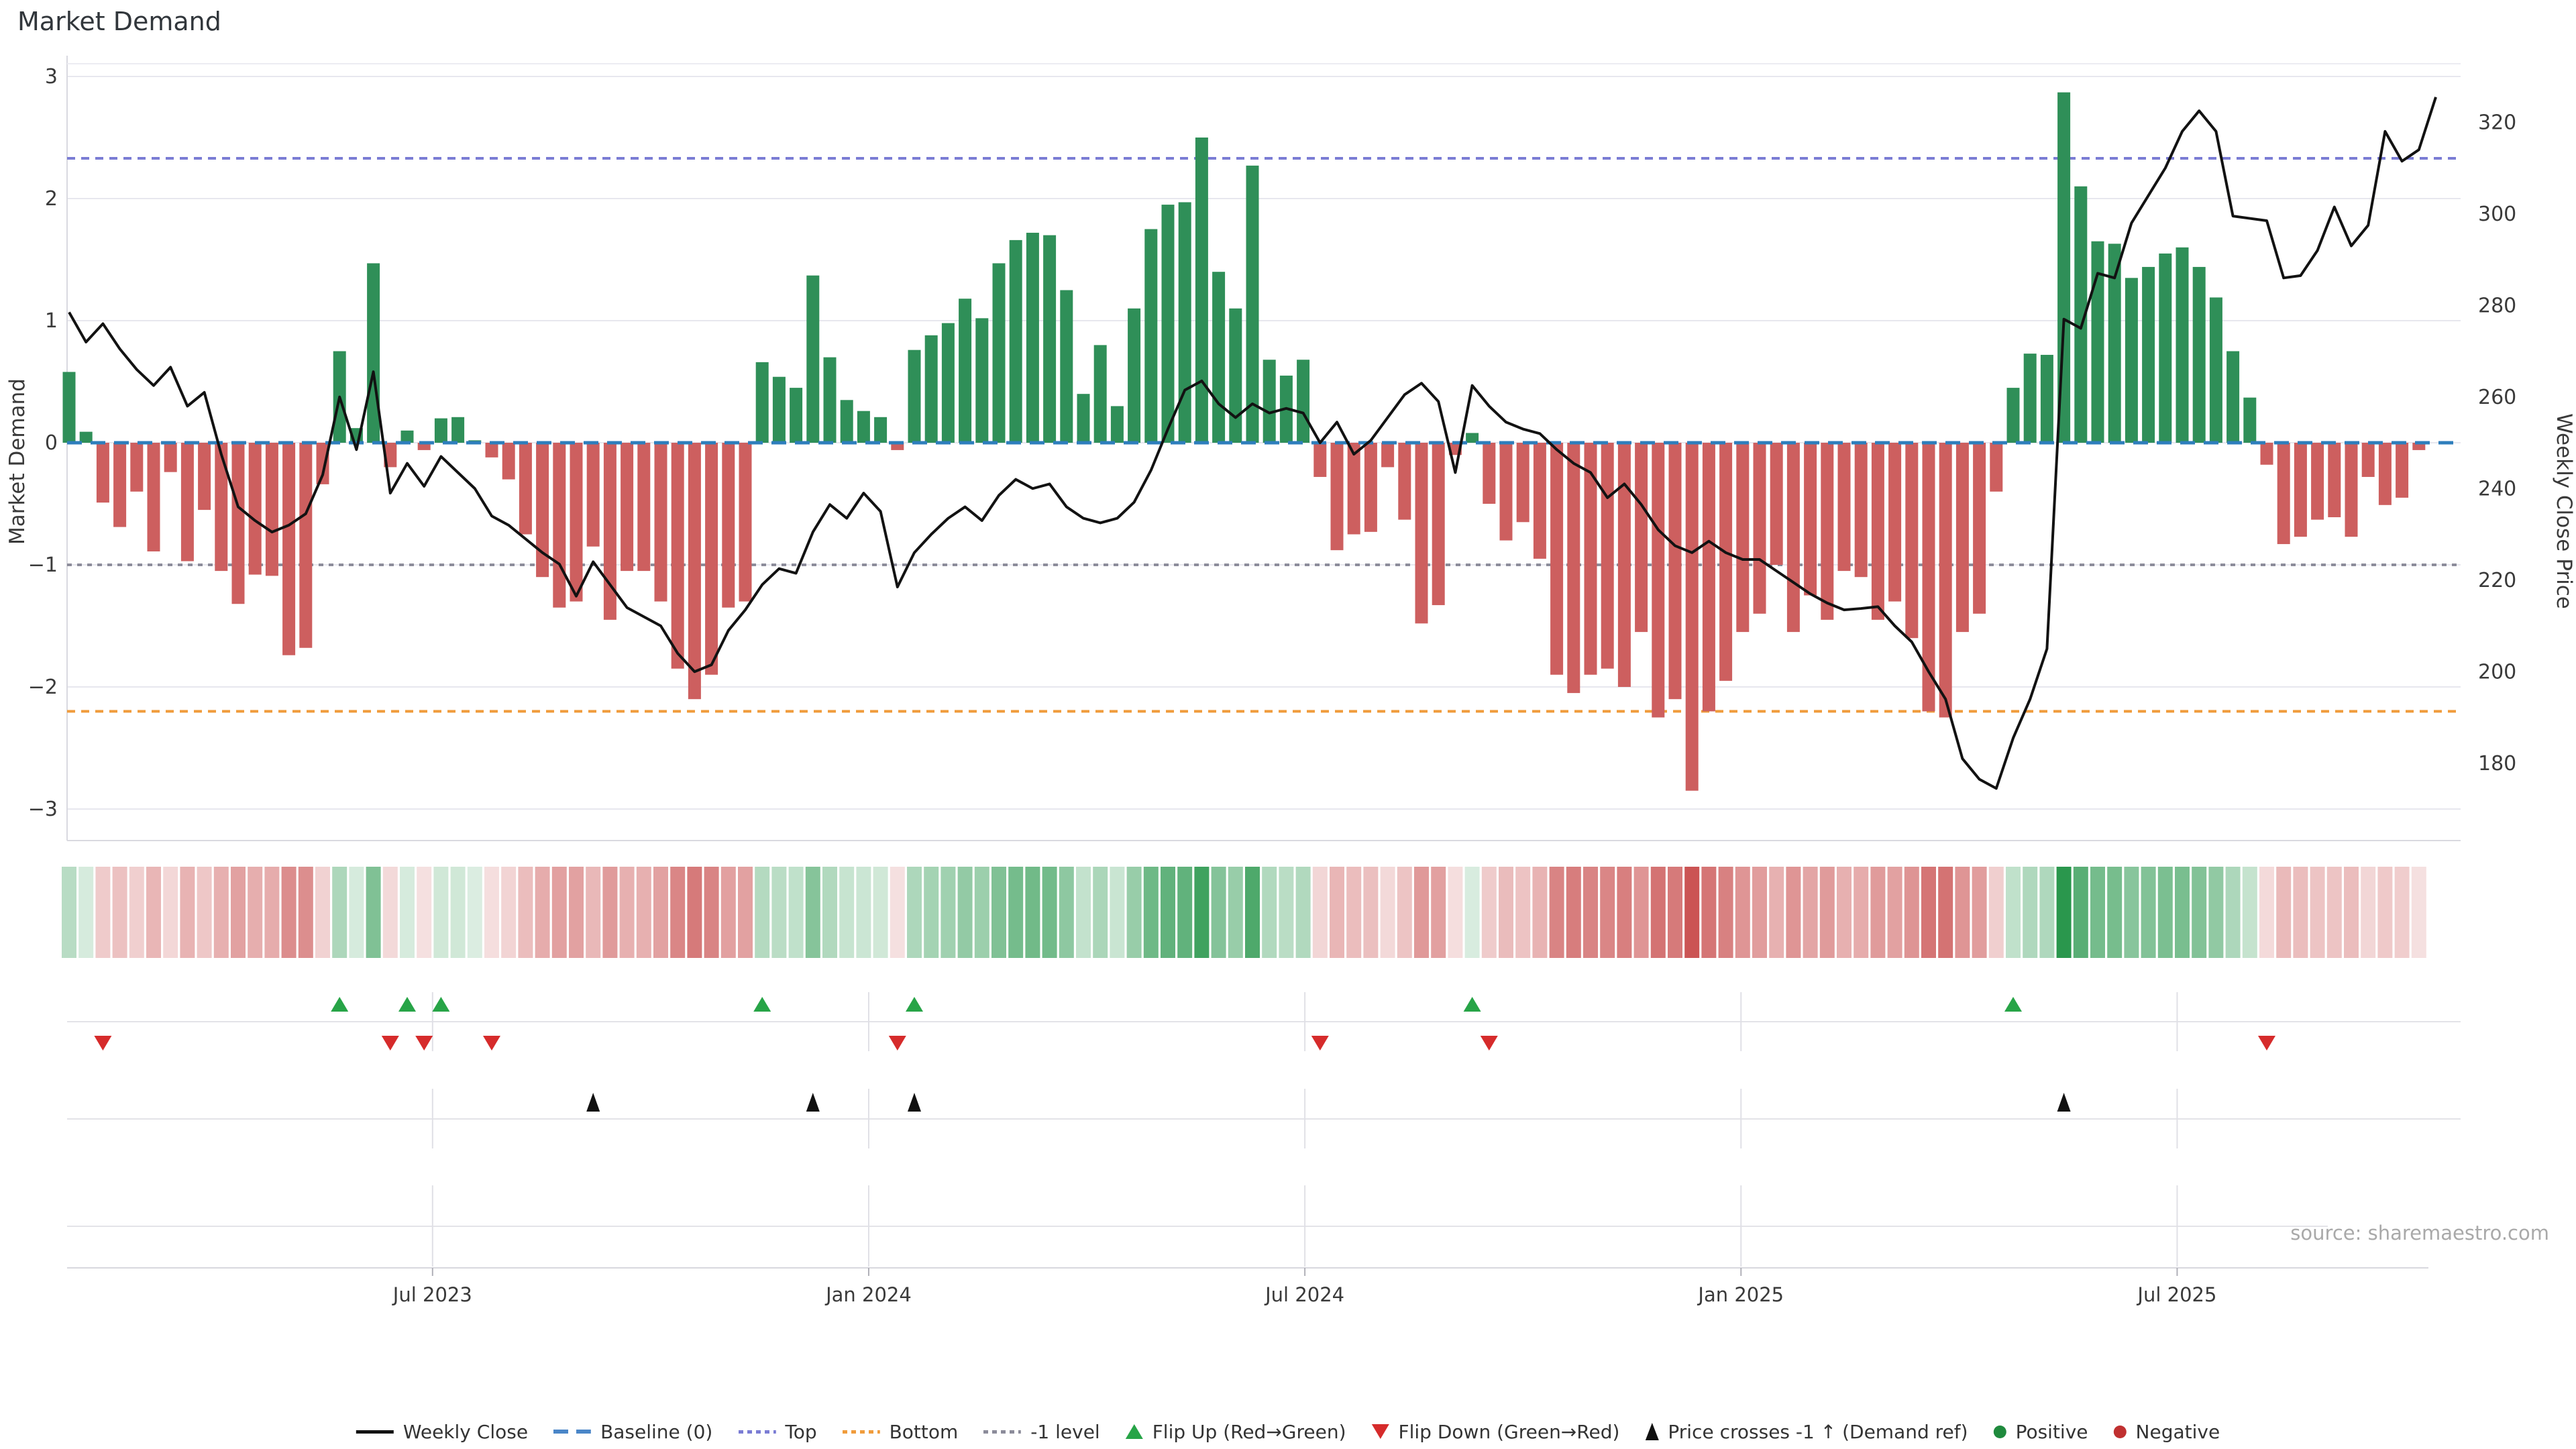 The image size is (2576, 1449). I want to click on x-tick-label: Jul 2024, so click(1304, 1294).